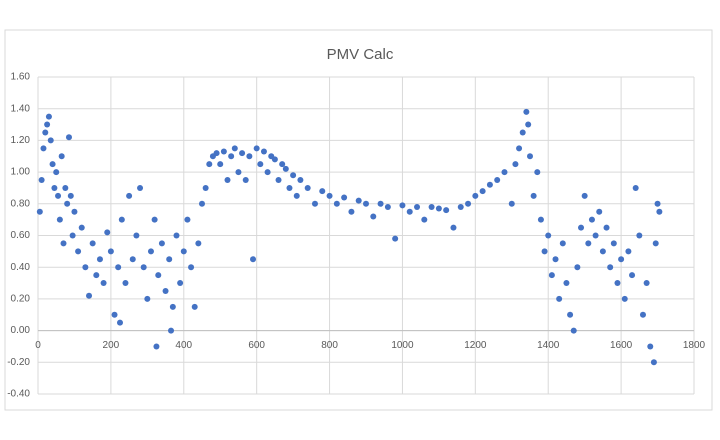 The height and width of the screenshot is (440, 720). I want to click on x-tick-label: 600, so click(256, 345).